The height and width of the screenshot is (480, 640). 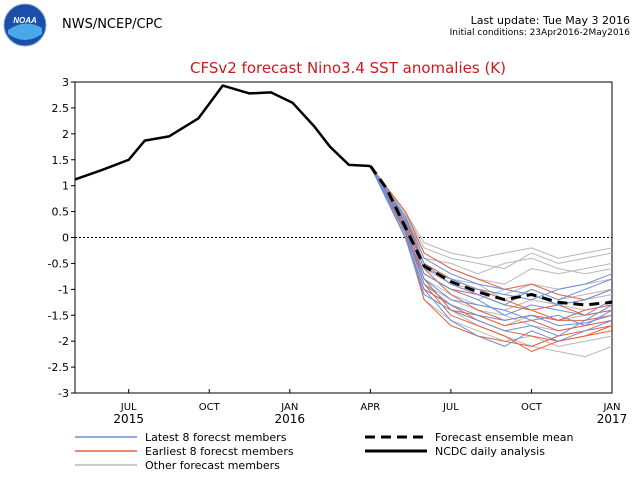 I want to click on y-tick-label: 1, so click(x=65, y=186).